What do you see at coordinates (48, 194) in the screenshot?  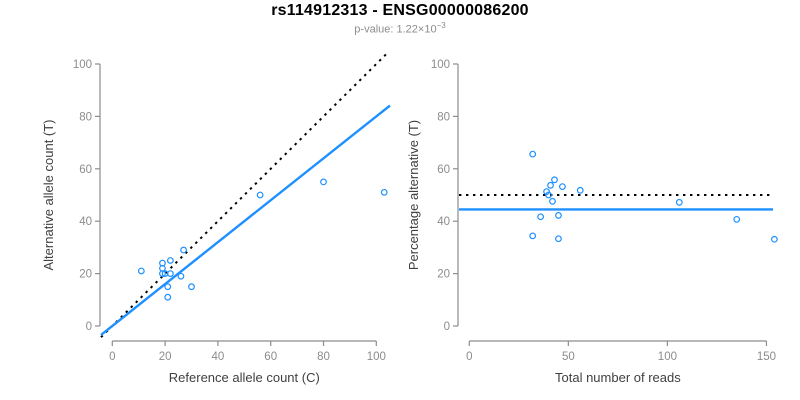 I see `y-axis-label: Alternative allele count (T)` at bounding box center [48, 194].